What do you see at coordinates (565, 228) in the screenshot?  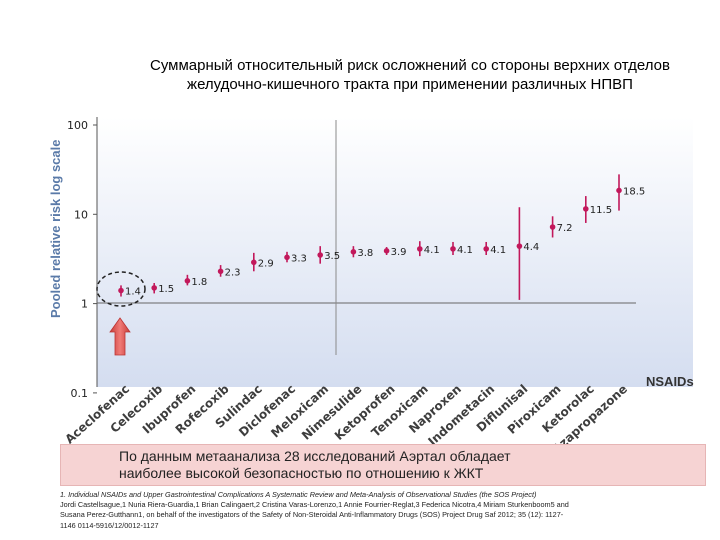 I see `data-label: 7.2` at bounding box center [565, 228].